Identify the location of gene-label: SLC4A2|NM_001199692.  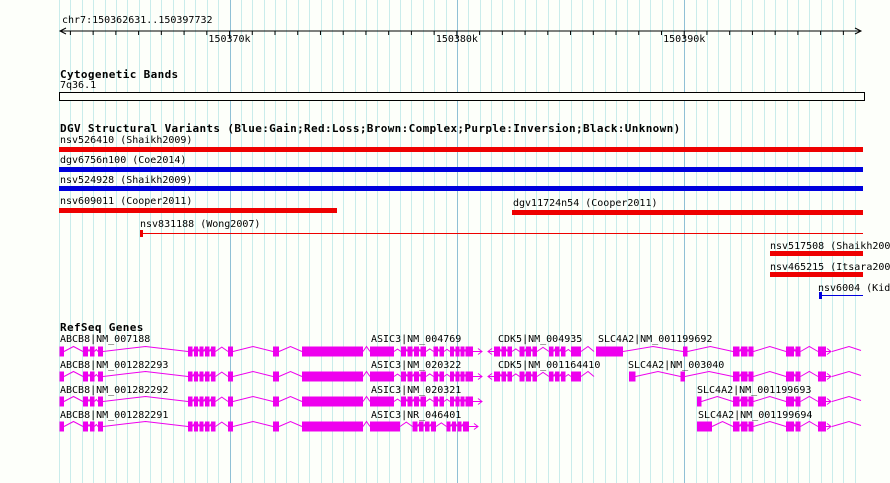
(655, 339).